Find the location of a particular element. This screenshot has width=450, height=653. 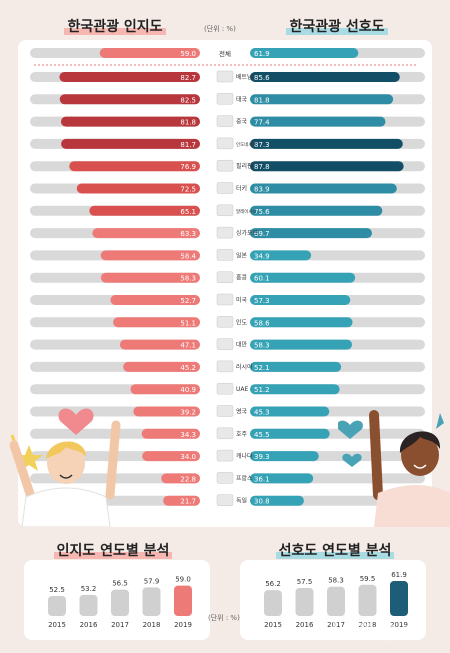

preference-value-label: 45.5 is located at coordinates (262, 435).